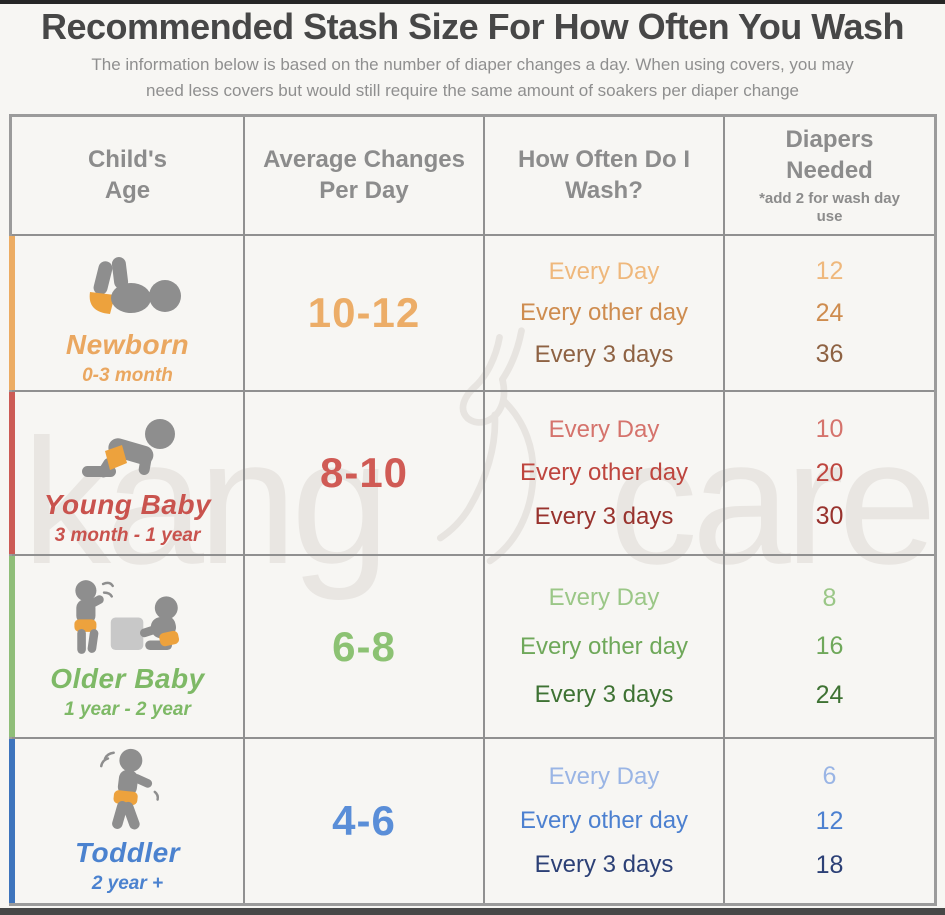 This screenshot has height=915, width=945. Describe the element at coordinates (128, 616) in the screenshot. I see `playing-toddlers-icon` at that location.